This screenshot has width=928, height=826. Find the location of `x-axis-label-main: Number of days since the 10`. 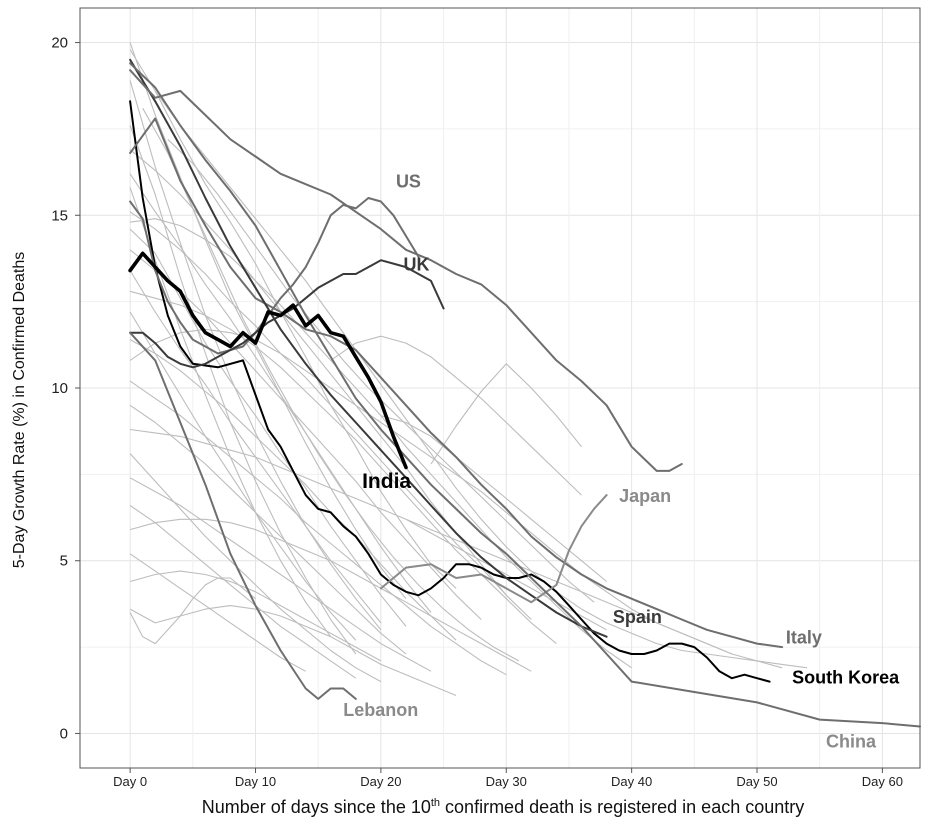

x-axis-label-main: Number of days since the 10 is located at coordinates (316, 807).